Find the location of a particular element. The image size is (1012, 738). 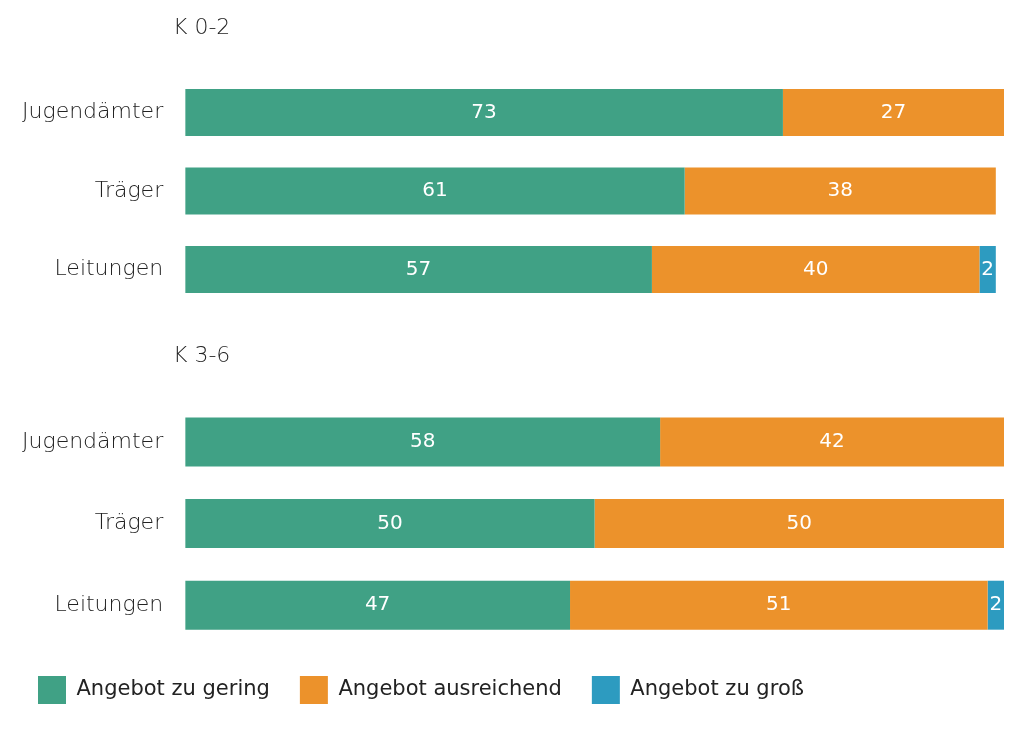

data-label: 57 is located at coordinates (418, 267).